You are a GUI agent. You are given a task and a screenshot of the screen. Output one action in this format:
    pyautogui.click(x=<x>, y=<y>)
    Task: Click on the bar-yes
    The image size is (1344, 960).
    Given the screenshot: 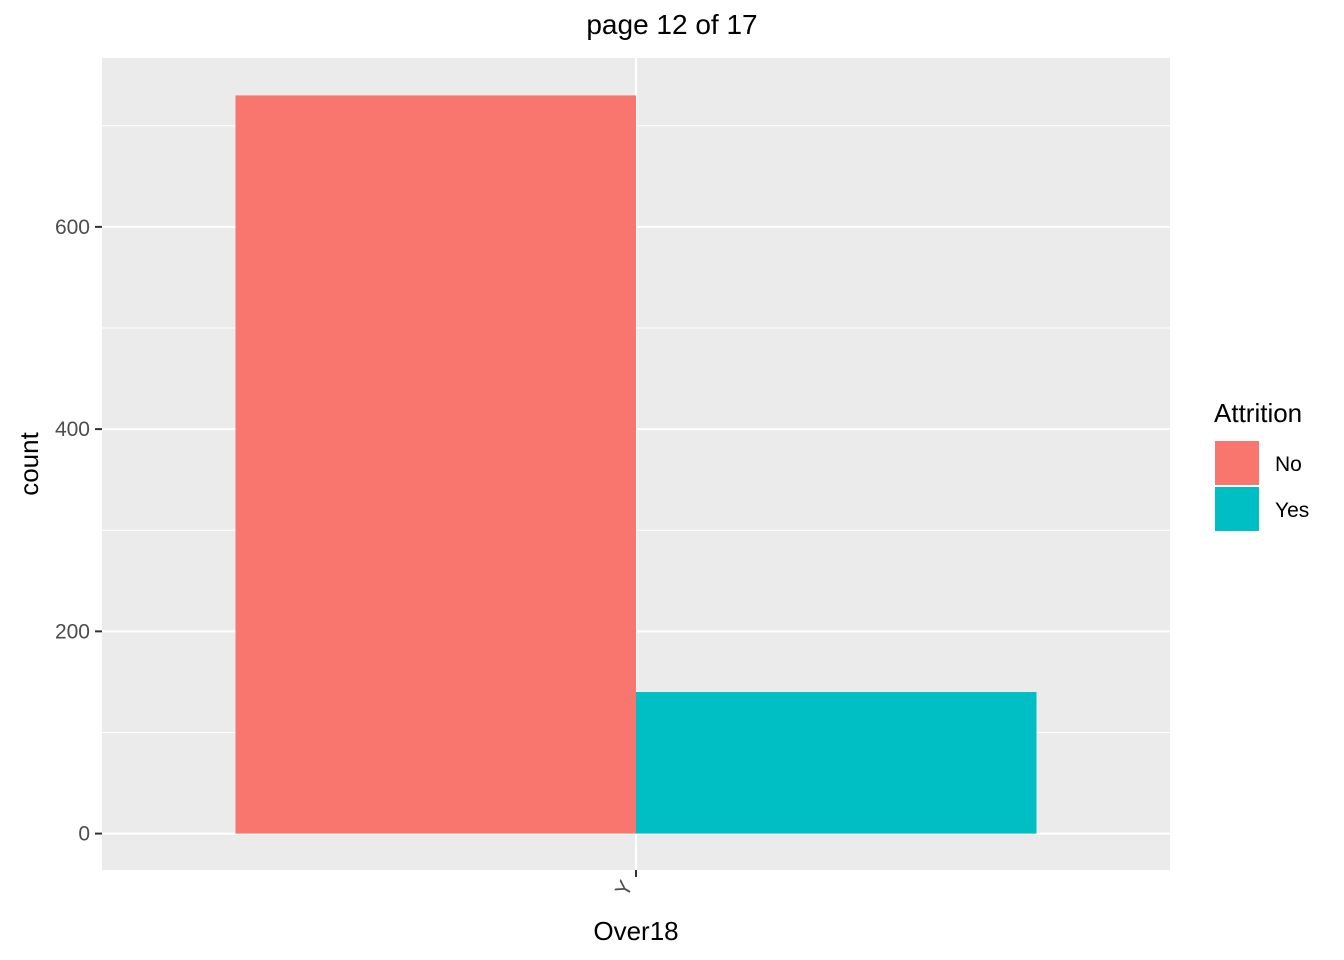 What is the action you would take?
    pyautogui.click(x=836, y=763)
    